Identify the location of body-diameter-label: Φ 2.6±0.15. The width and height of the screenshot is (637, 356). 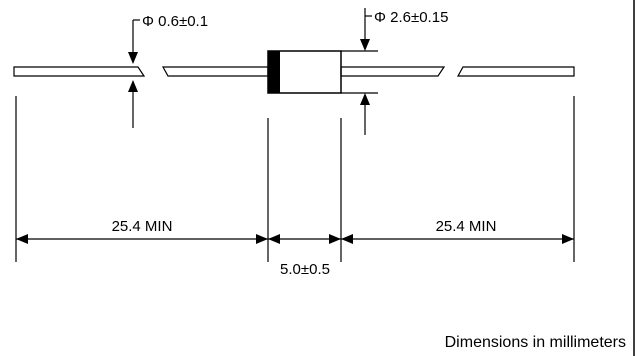
(411, 17).